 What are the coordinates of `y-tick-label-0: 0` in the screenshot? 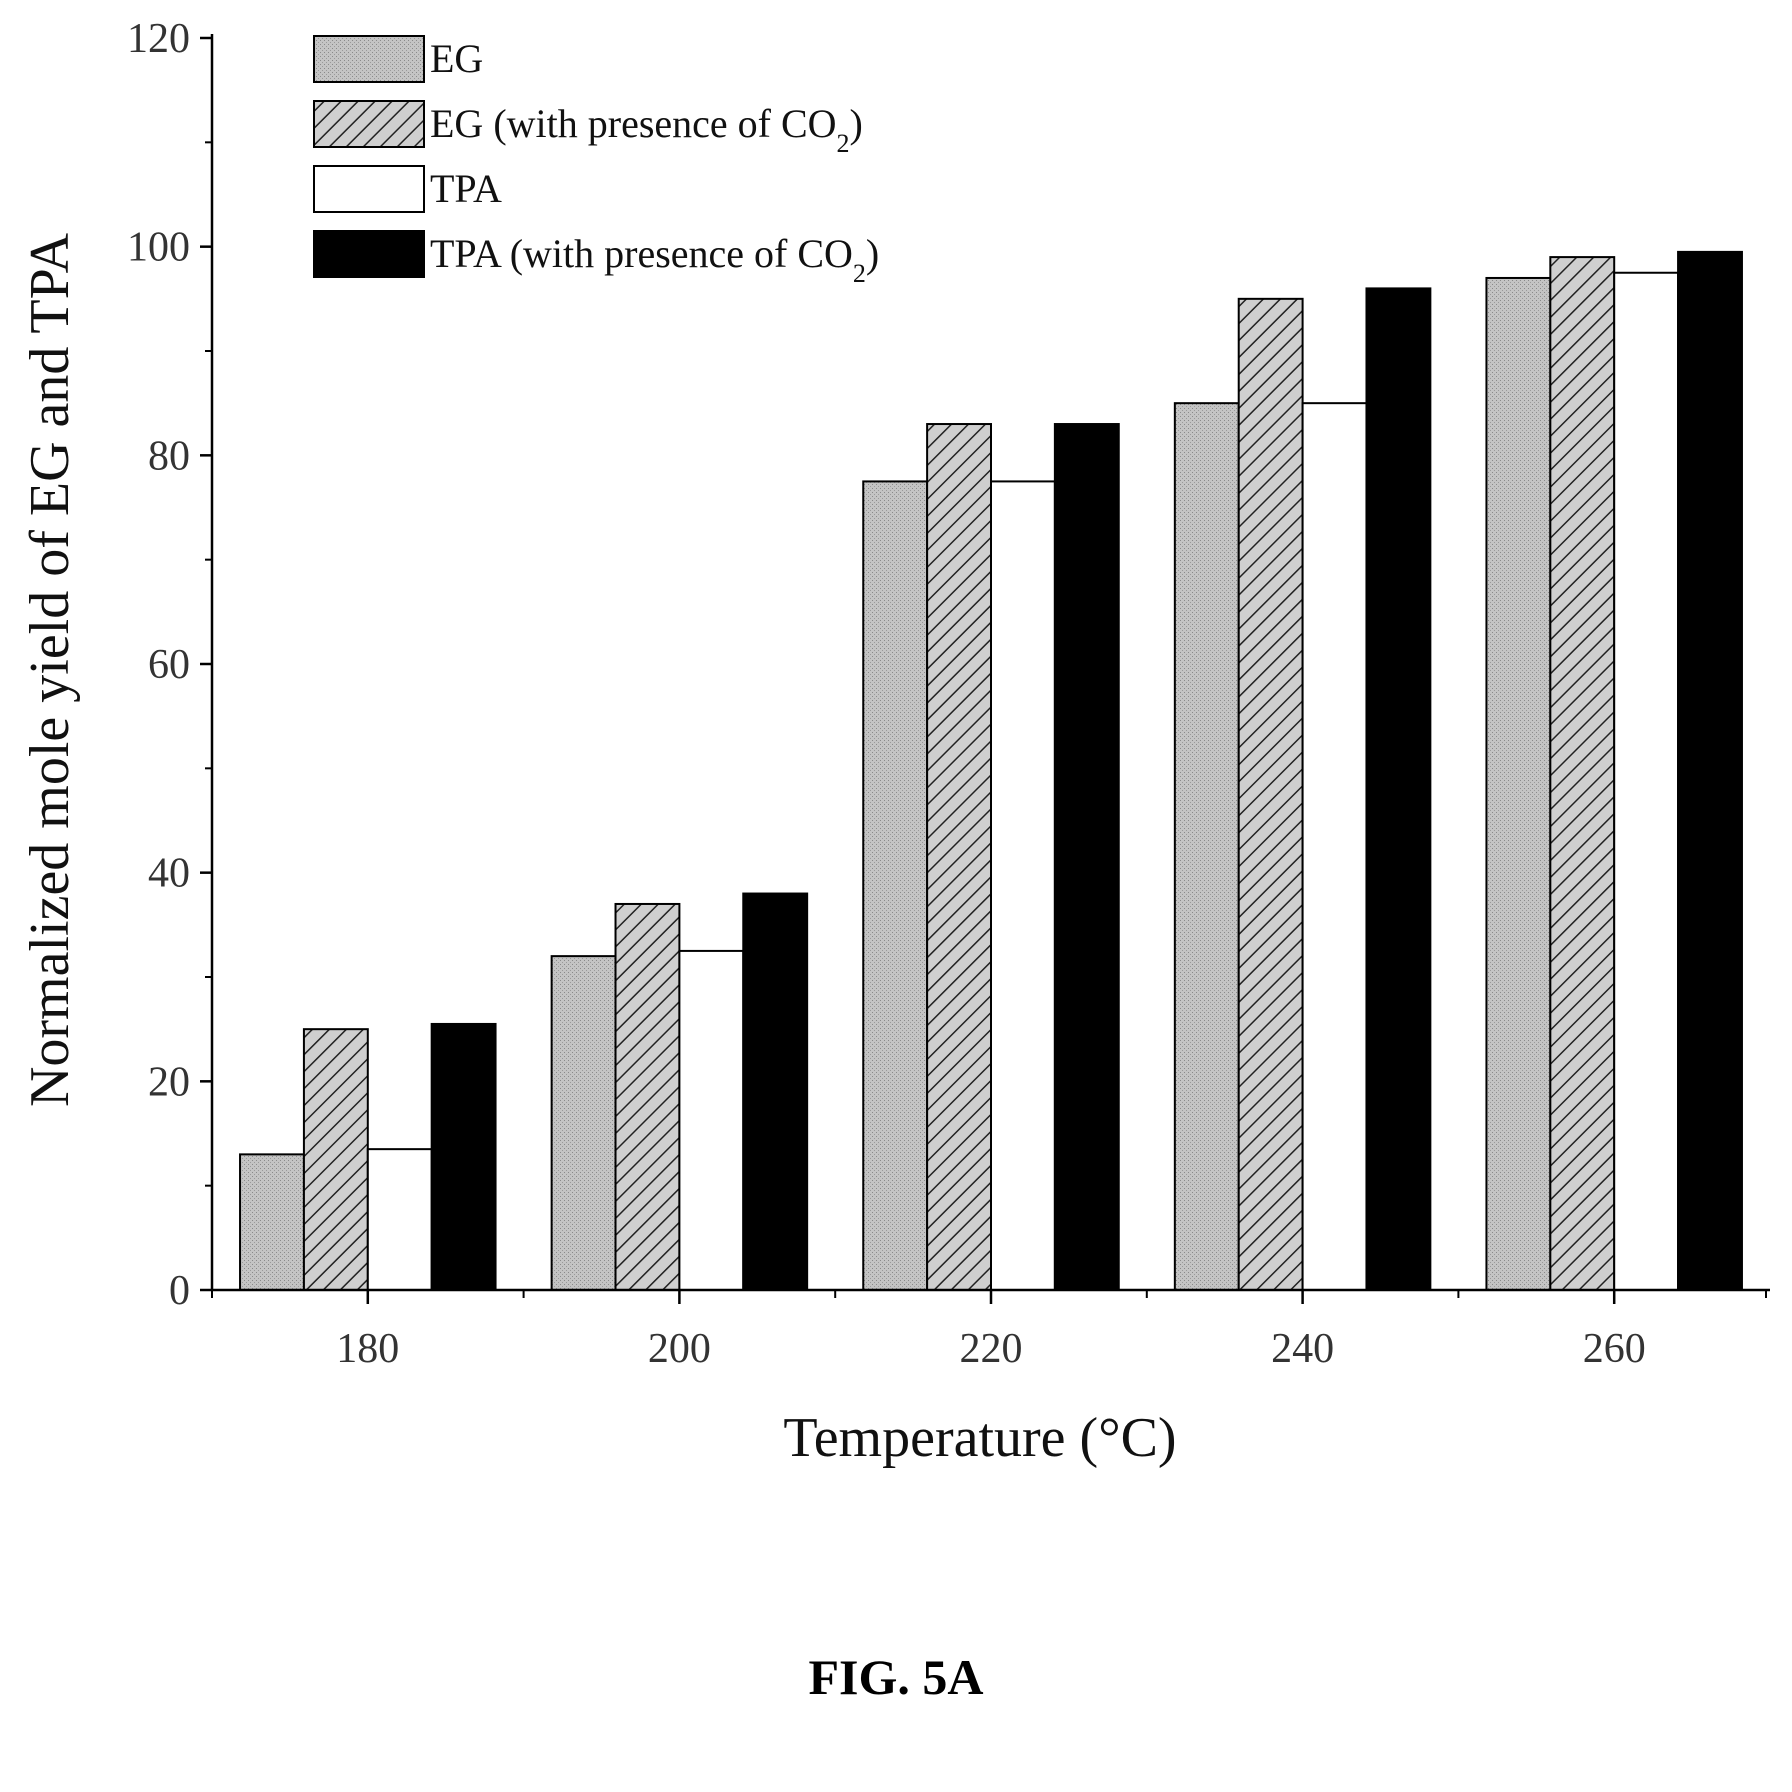 It's located at (179, 1291).